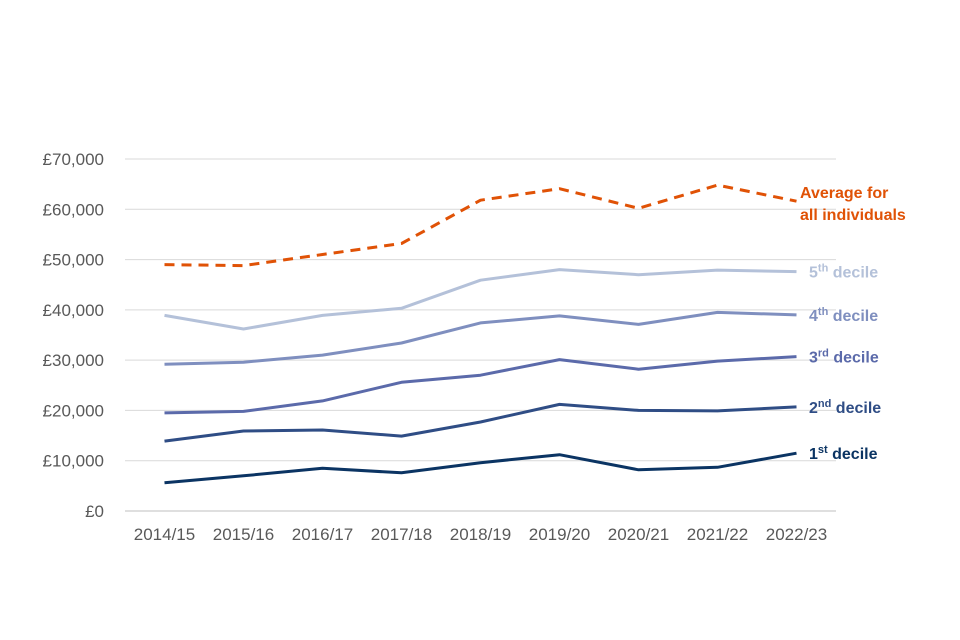 The height and width of the screenshot is (640, 960). I want to click on x-tick-label: 2017/18, so click(401, 534).